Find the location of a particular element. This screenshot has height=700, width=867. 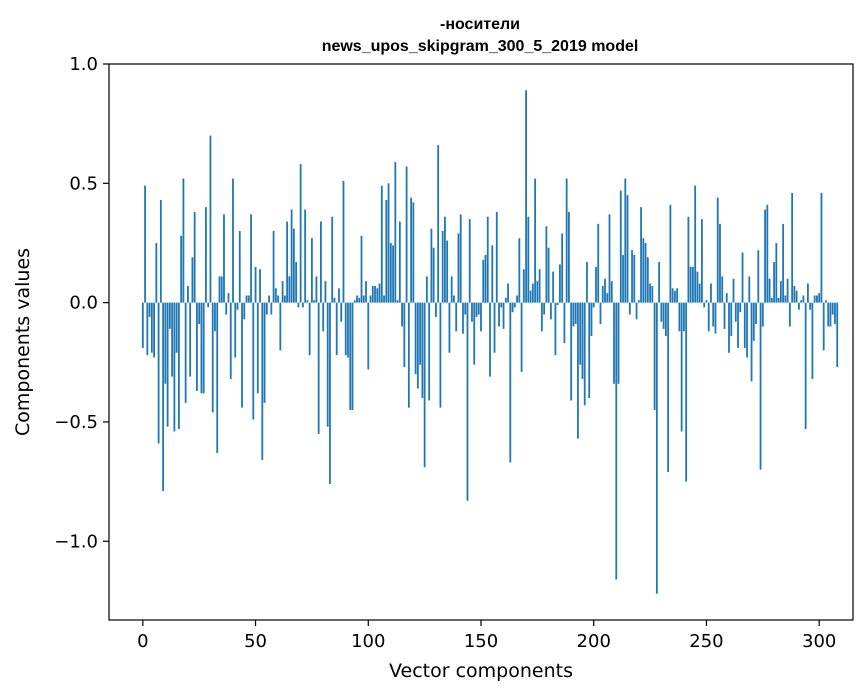

x-tick-label-6: 300 is located at coordinates (819, 641).